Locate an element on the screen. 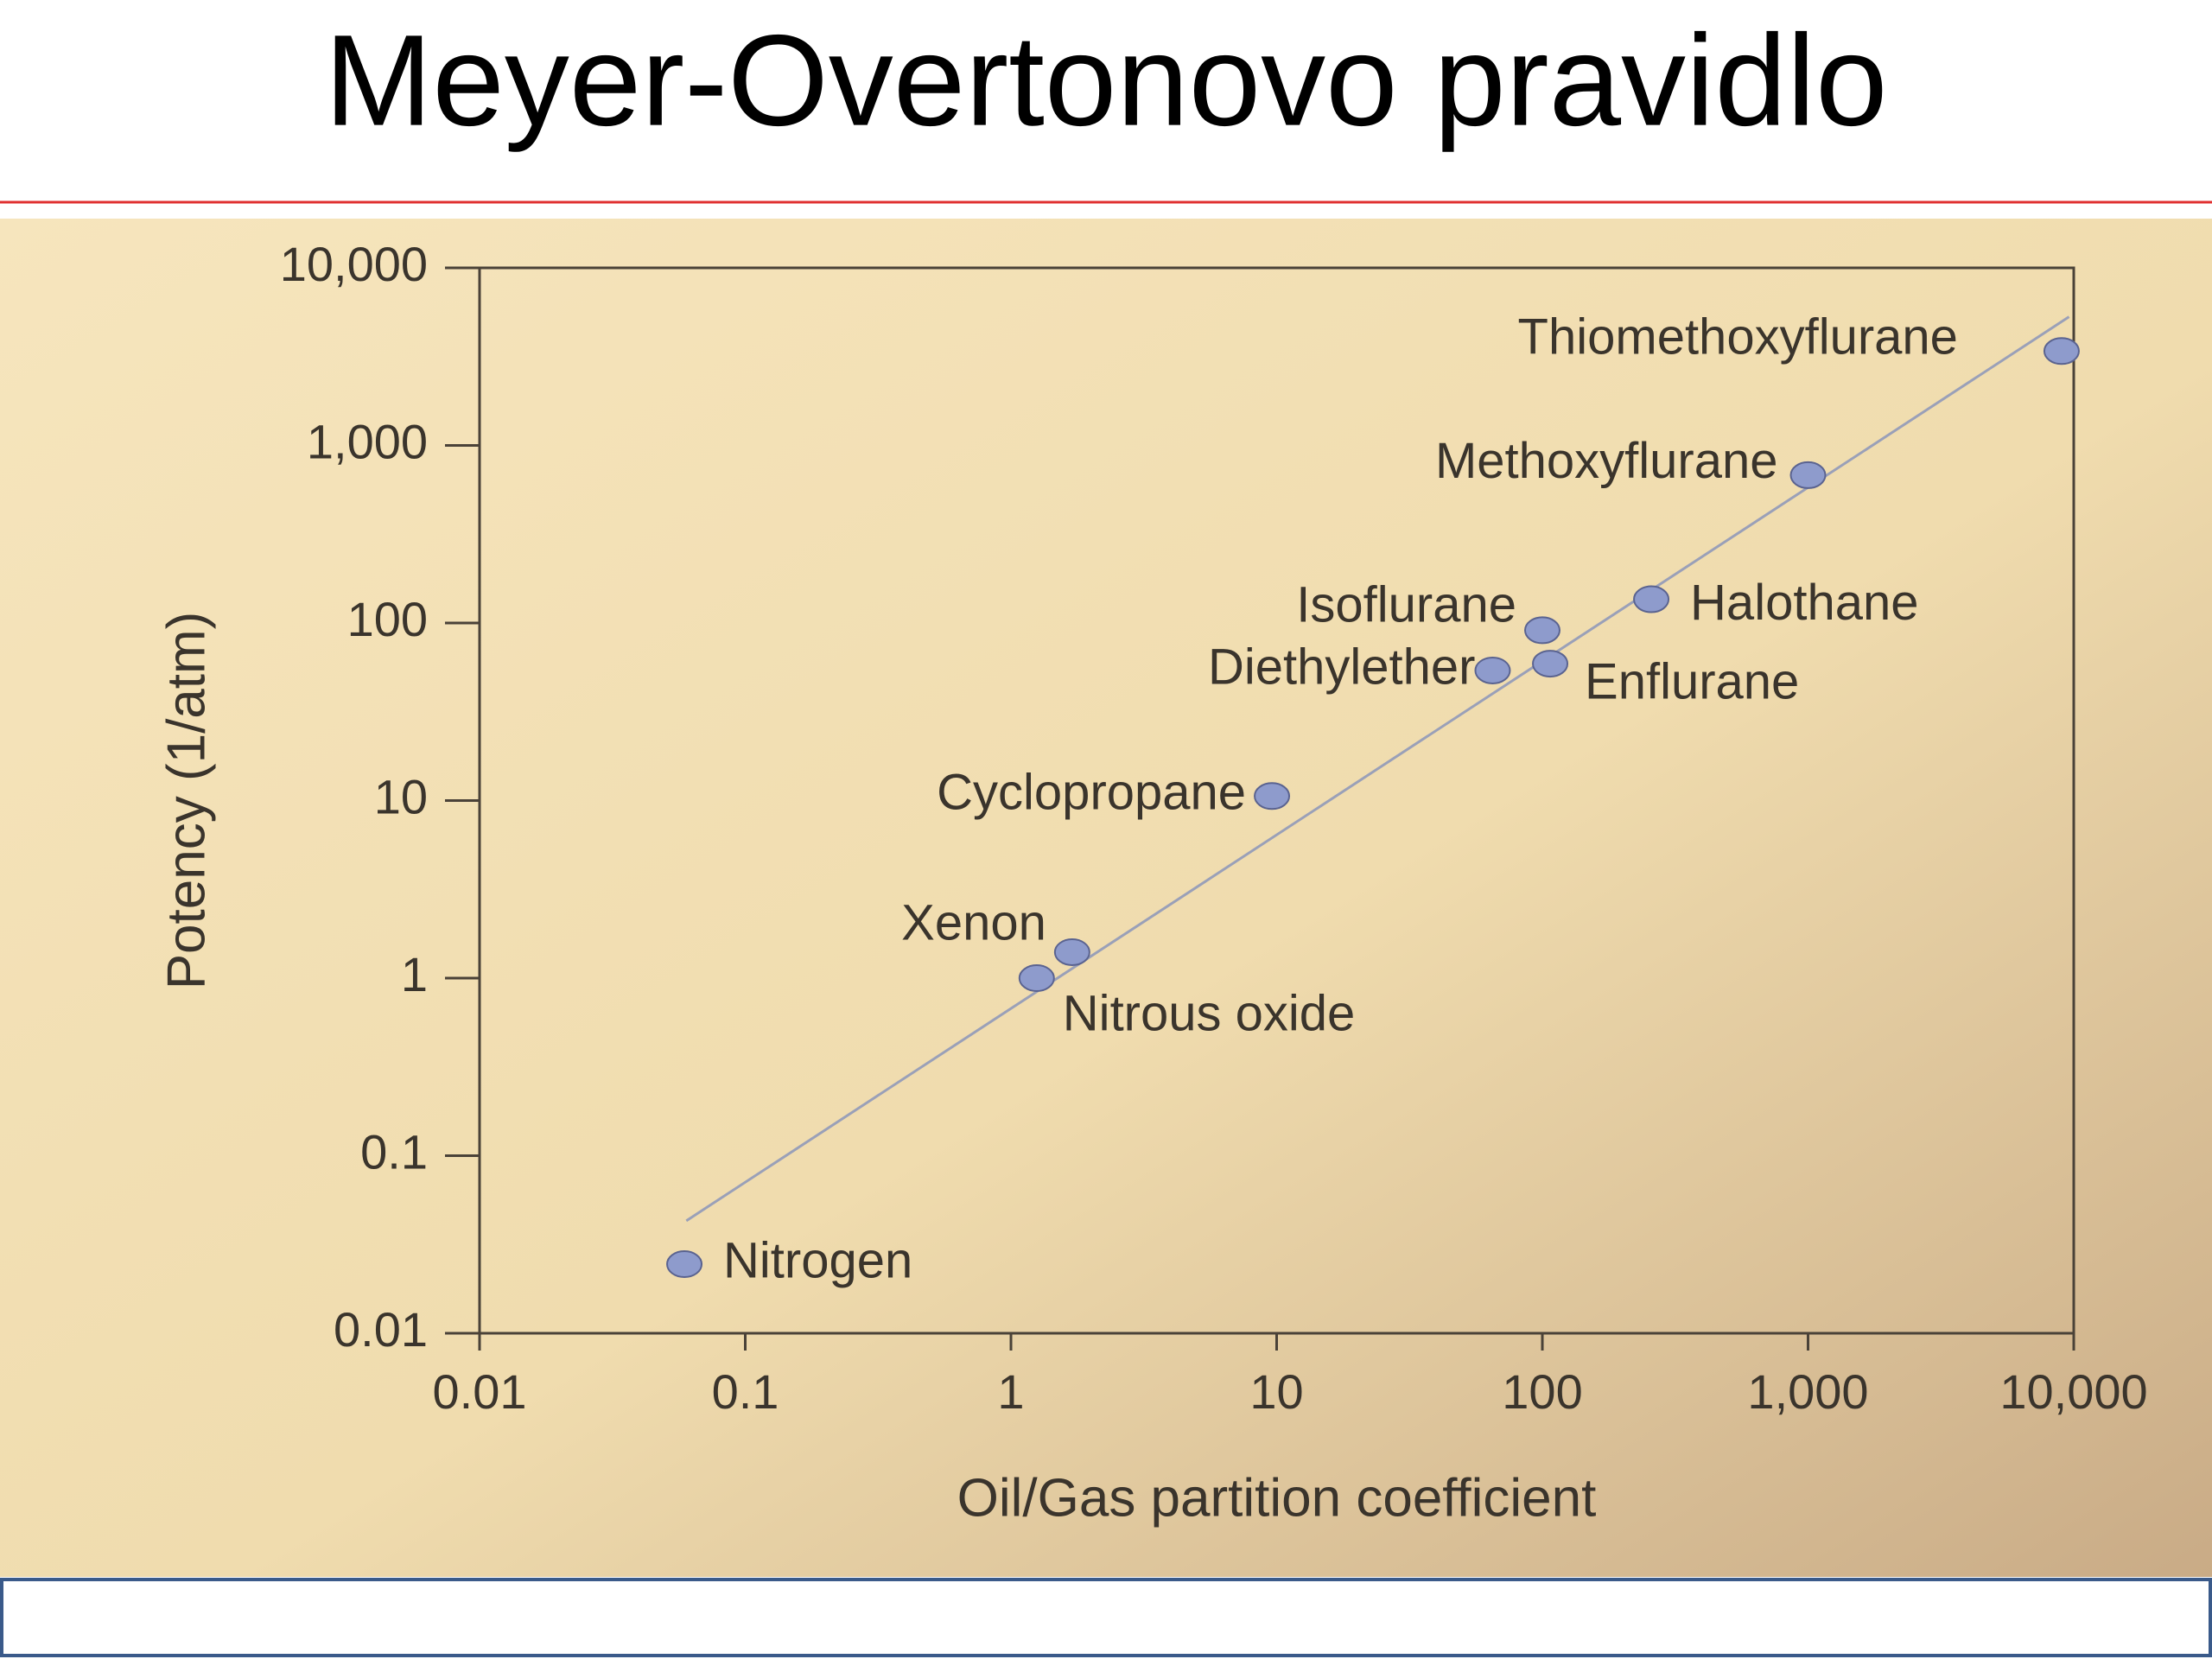 The image size is (2212, 1659). x-tick-label: 10 is located at coordinates (1276, 1391).